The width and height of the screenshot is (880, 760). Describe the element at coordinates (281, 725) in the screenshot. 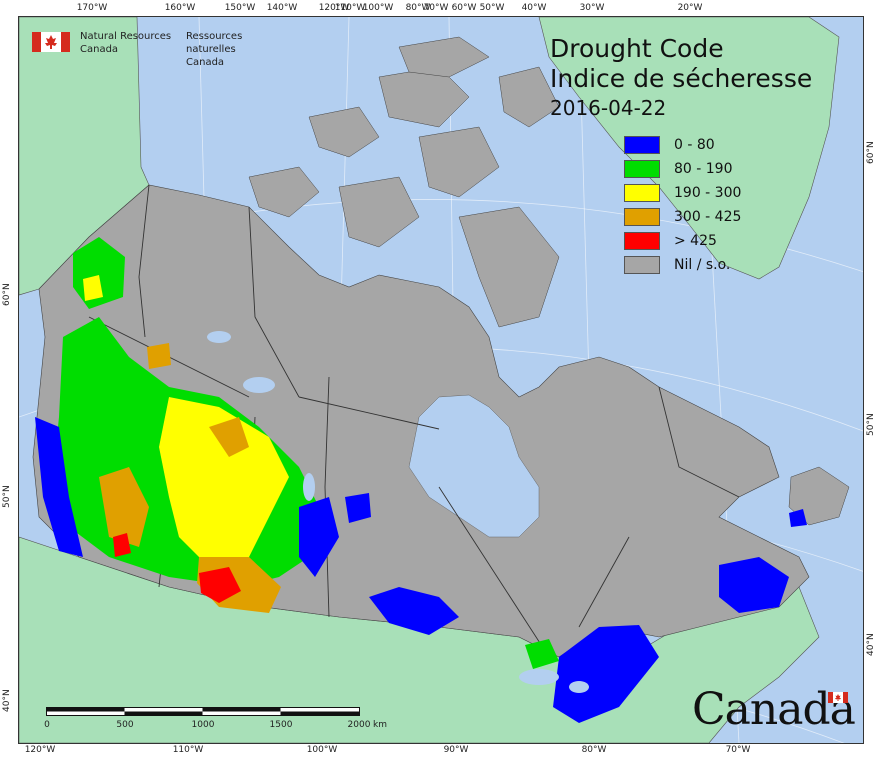

I see `scale-label: 1500` at that location.